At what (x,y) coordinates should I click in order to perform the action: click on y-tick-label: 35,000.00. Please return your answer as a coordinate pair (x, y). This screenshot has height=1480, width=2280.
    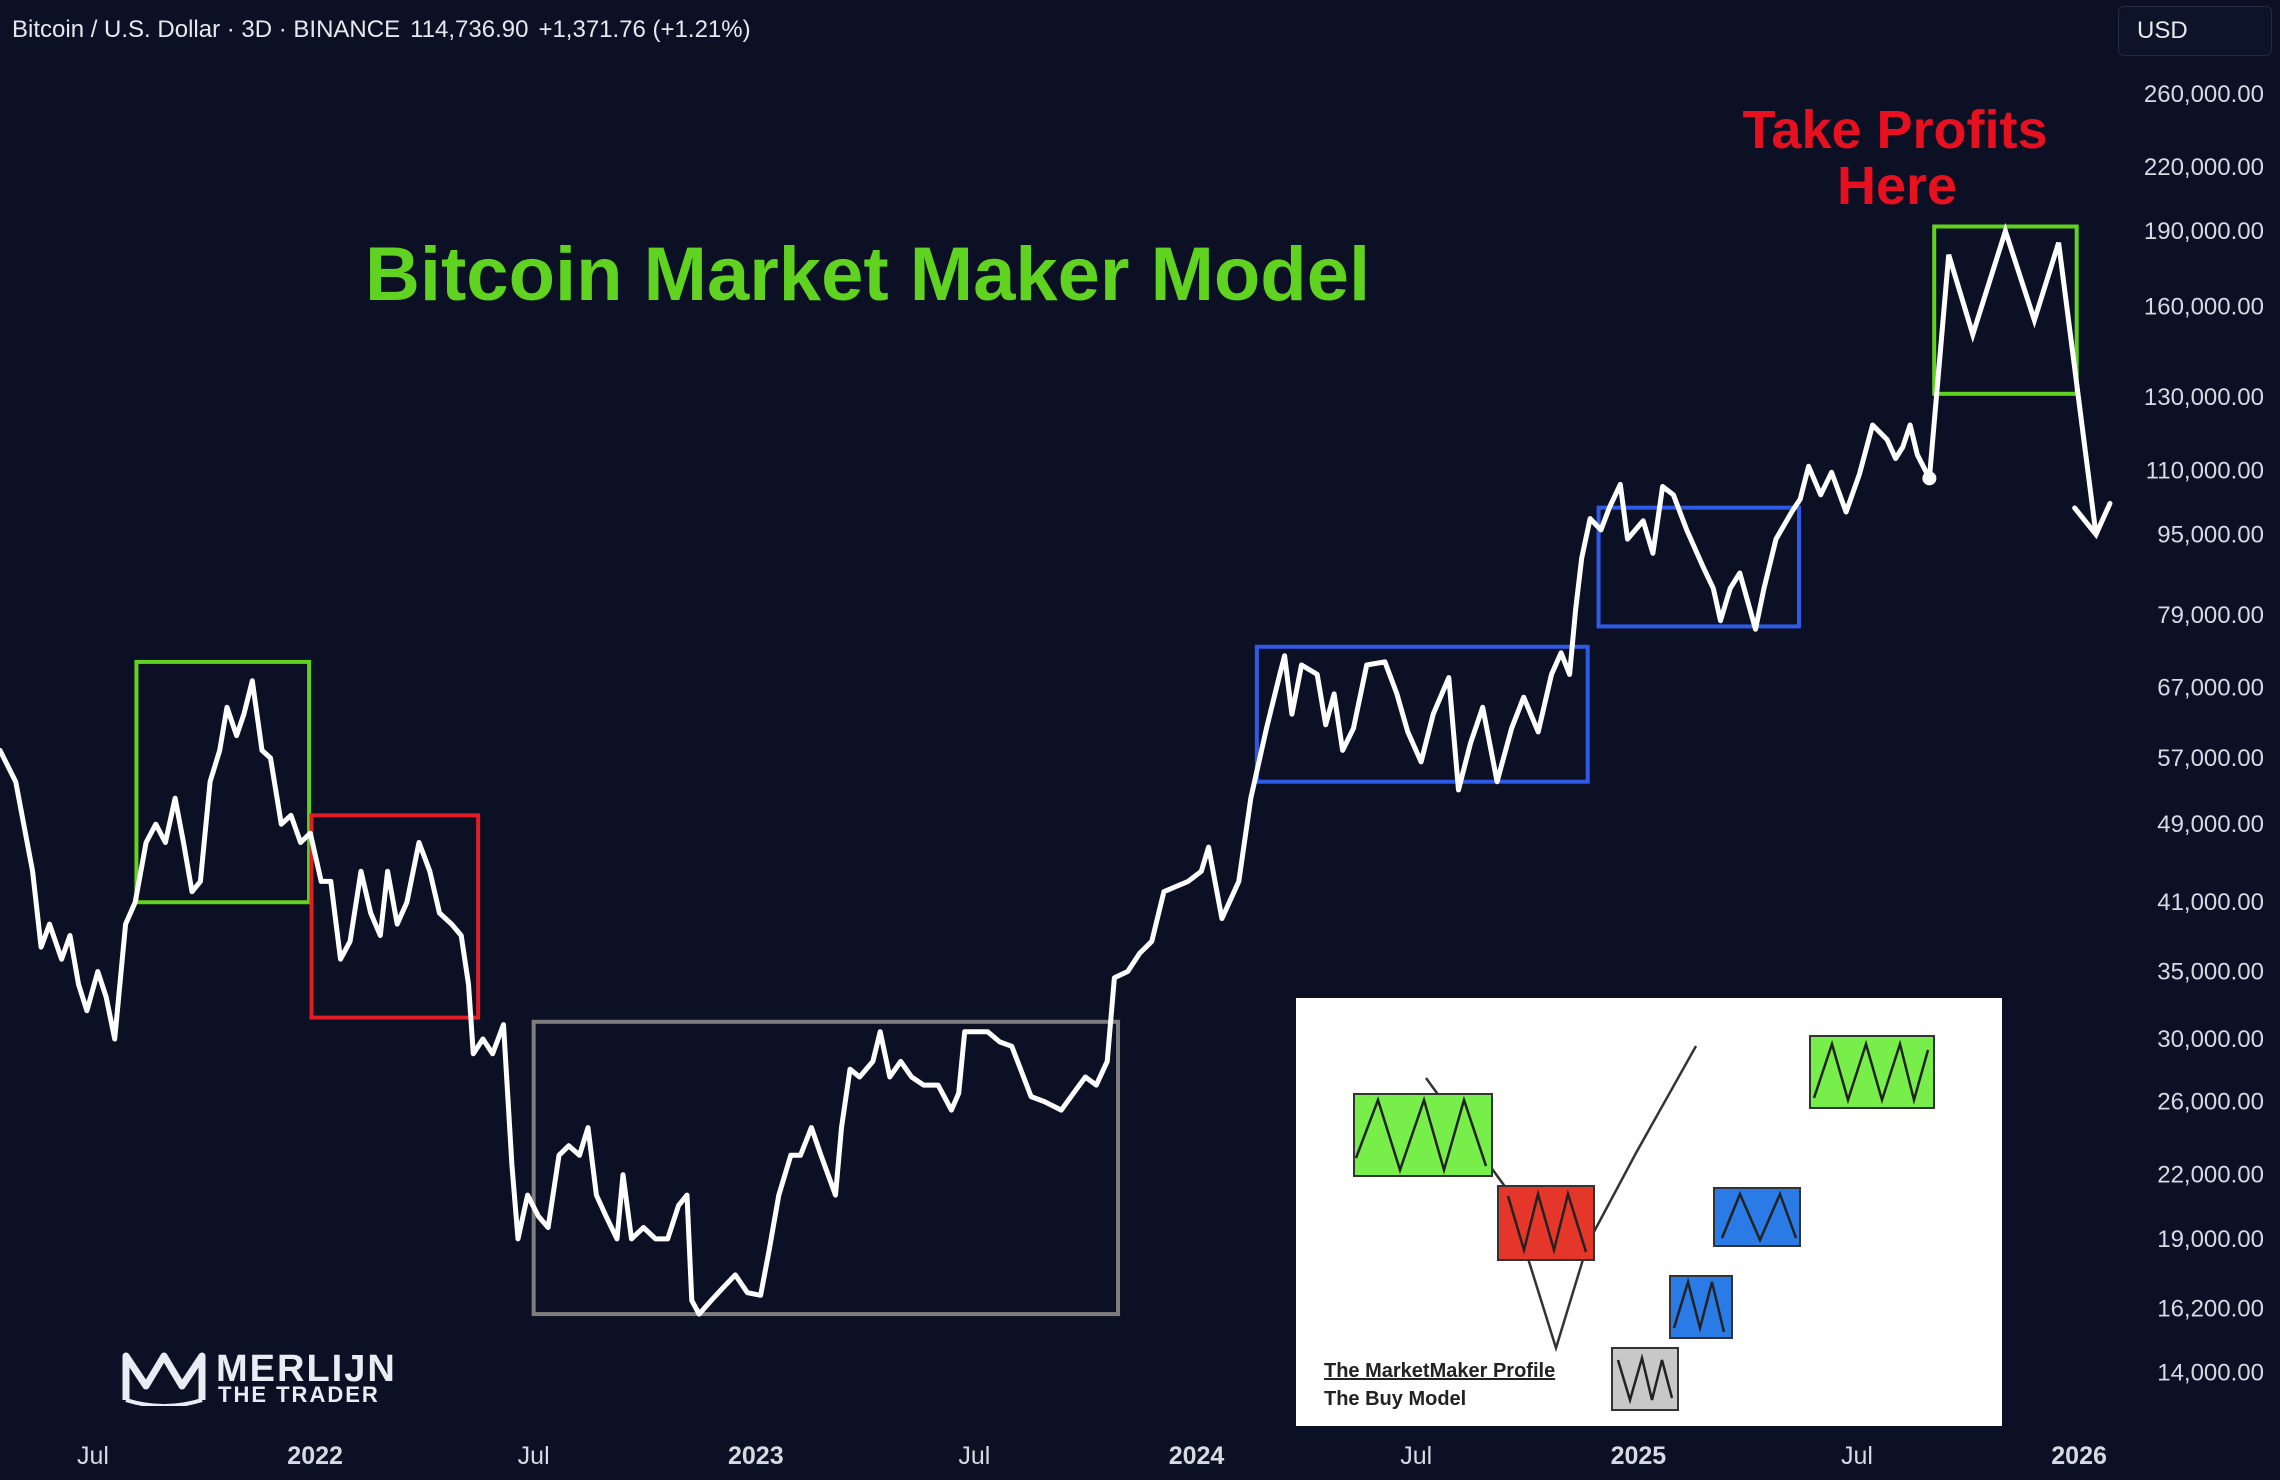
    Looking at the image, I should click on (2210, 971).